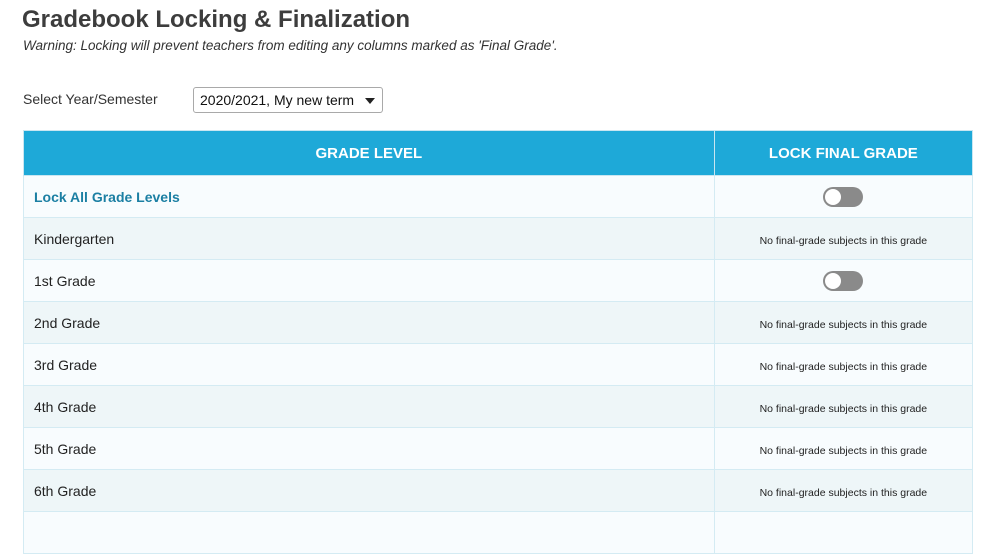 Image resolution: width=992 pixels, height=554 pixels. Describe the element at coordinates (369, 280) in the screenshot. I see `grade-level-cell: 1st Grade` at that location.